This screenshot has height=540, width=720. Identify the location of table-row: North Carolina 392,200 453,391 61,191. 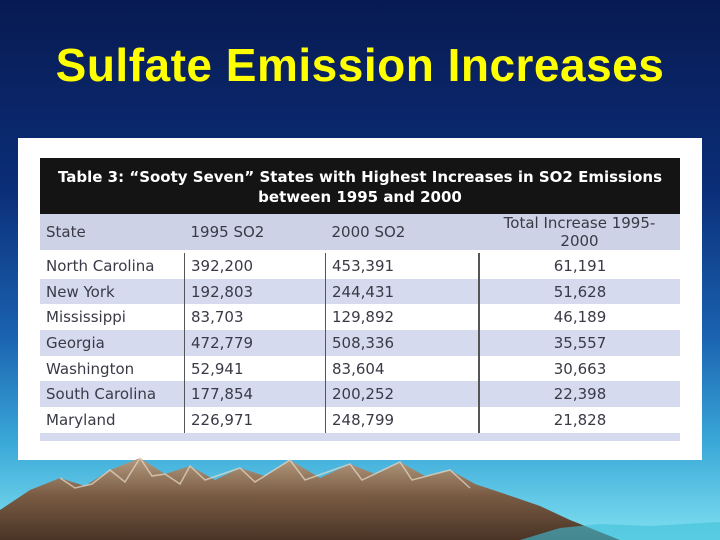
(360, 265).